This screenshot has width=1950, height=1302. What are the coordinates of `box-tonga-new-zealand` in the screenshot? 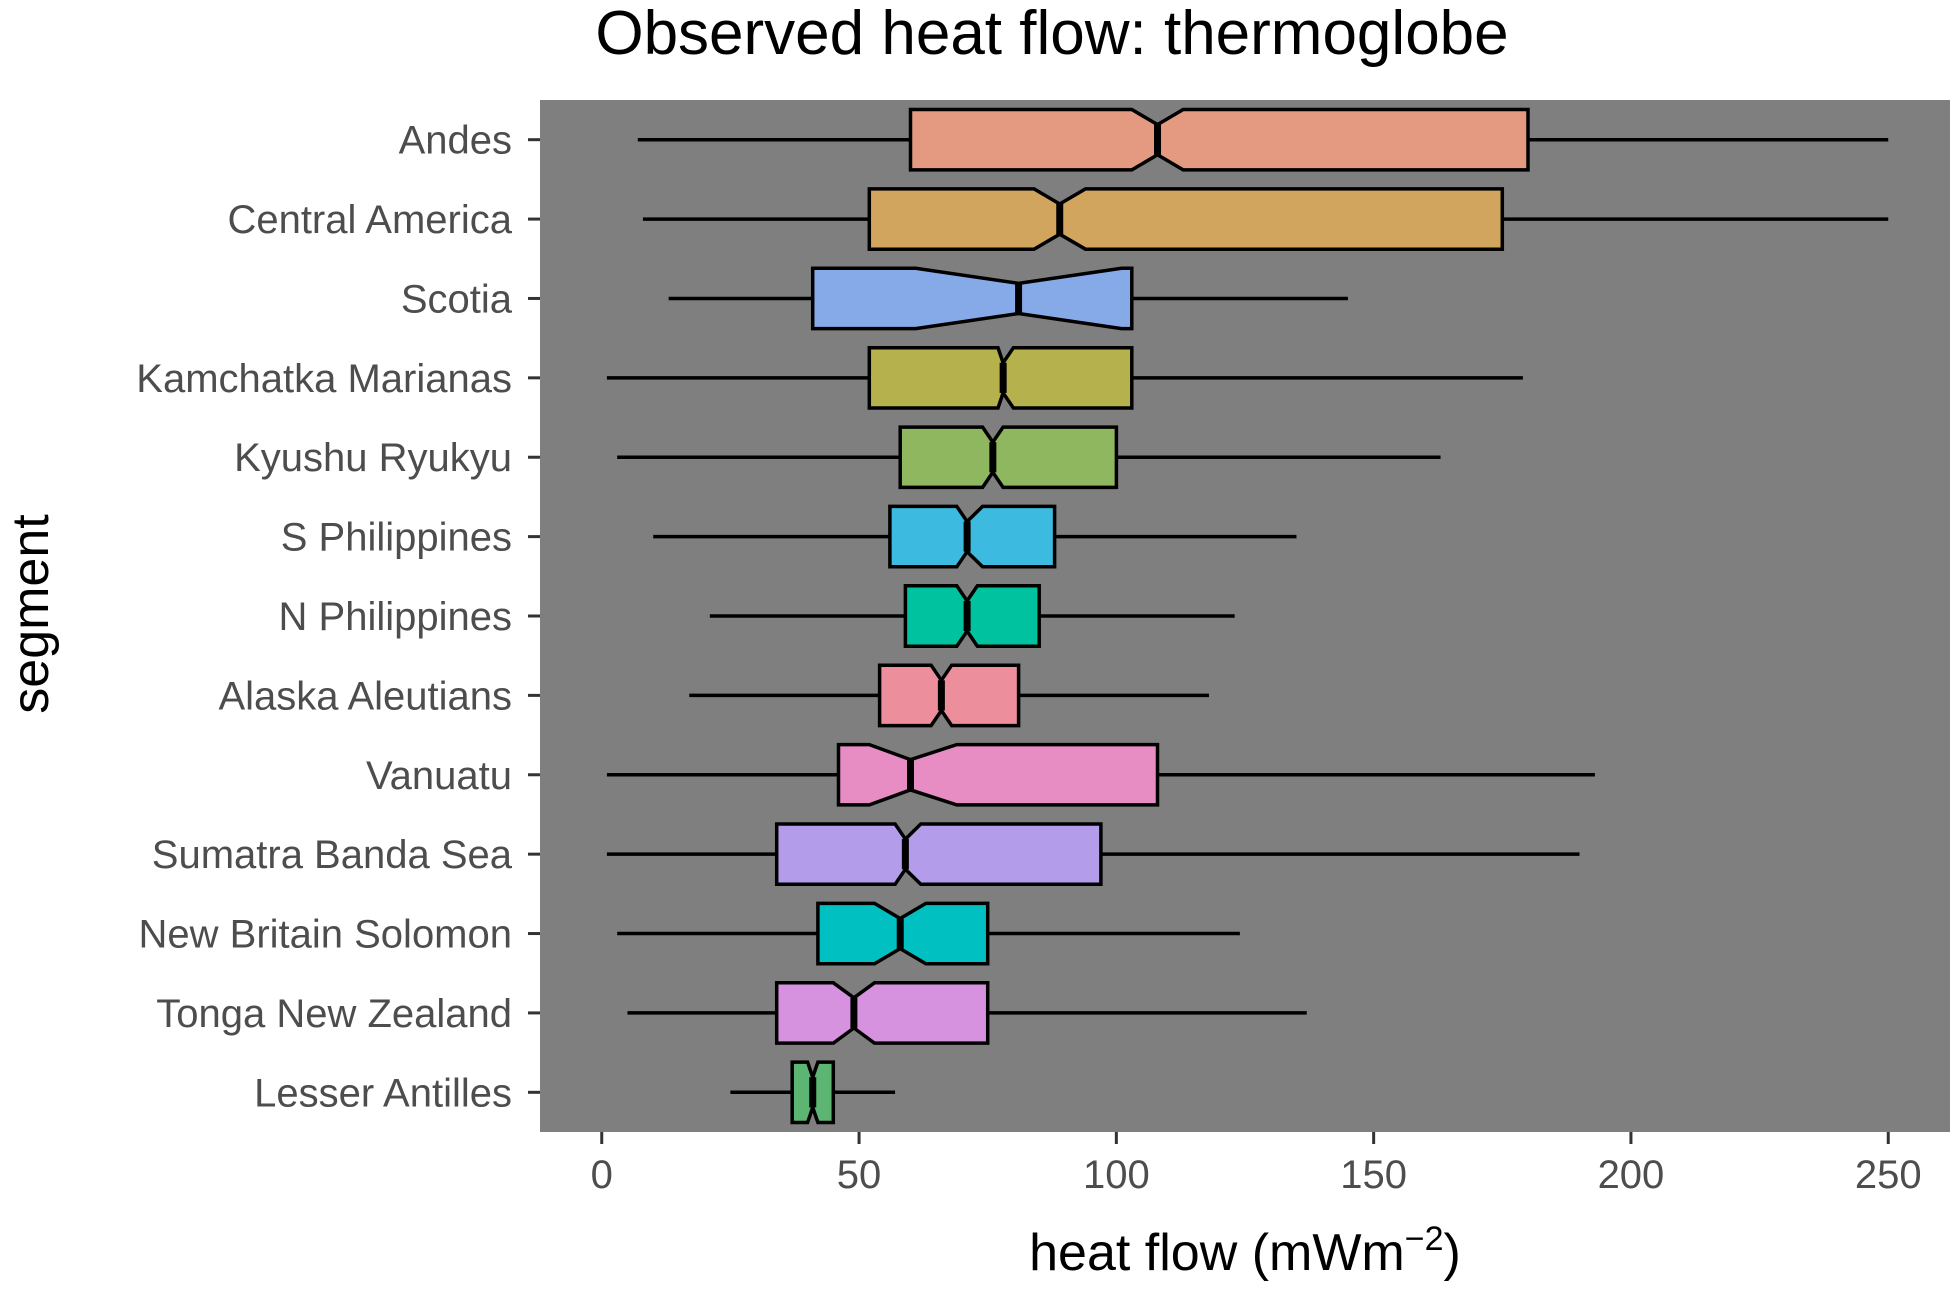 It's located at (967, 1013).